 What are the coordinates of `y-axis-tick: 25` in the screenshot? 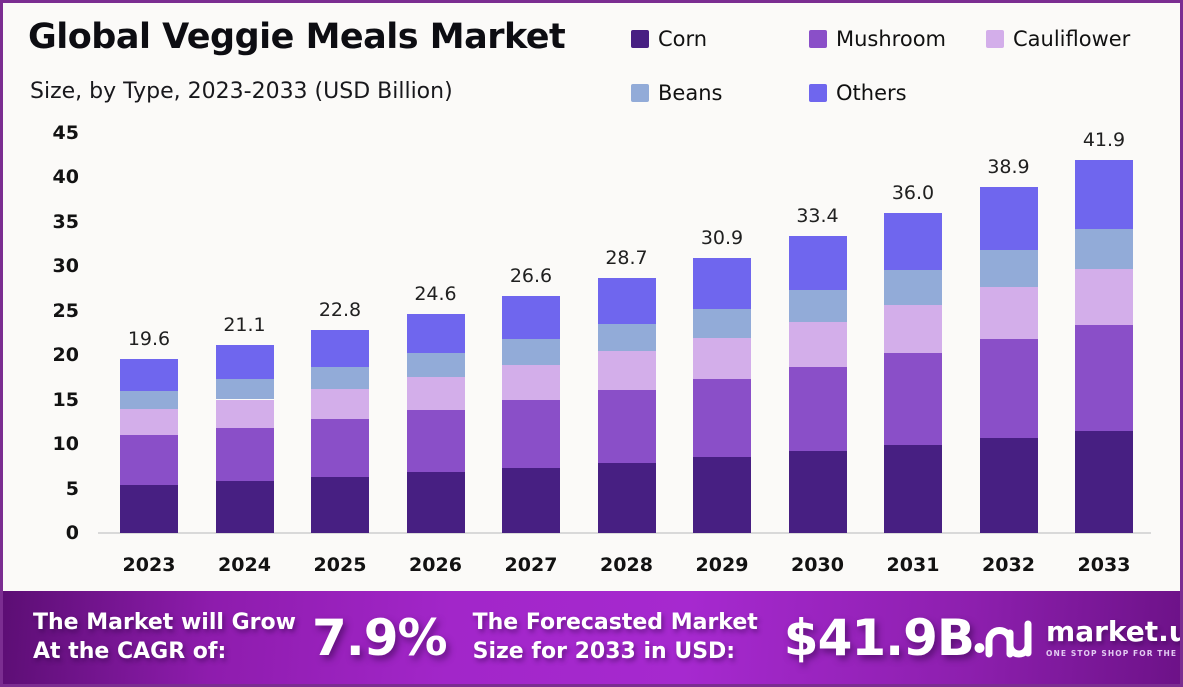 It's located at (65, 310).